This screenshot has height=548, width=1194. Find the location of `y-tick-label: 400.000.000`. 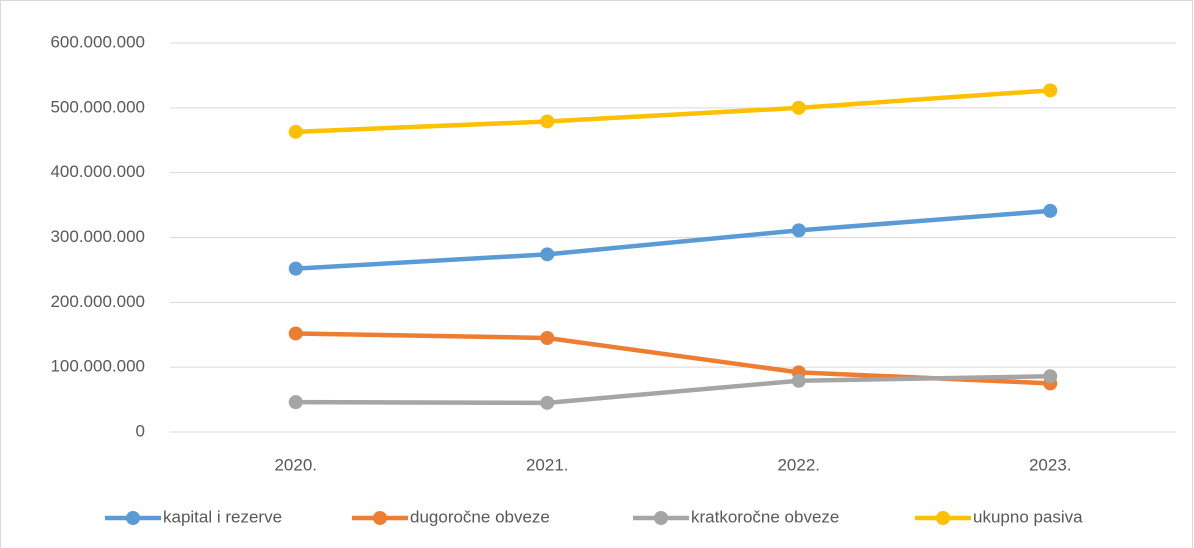

y-tick-label: 400.000.000 is located at coordinates (97, 171).